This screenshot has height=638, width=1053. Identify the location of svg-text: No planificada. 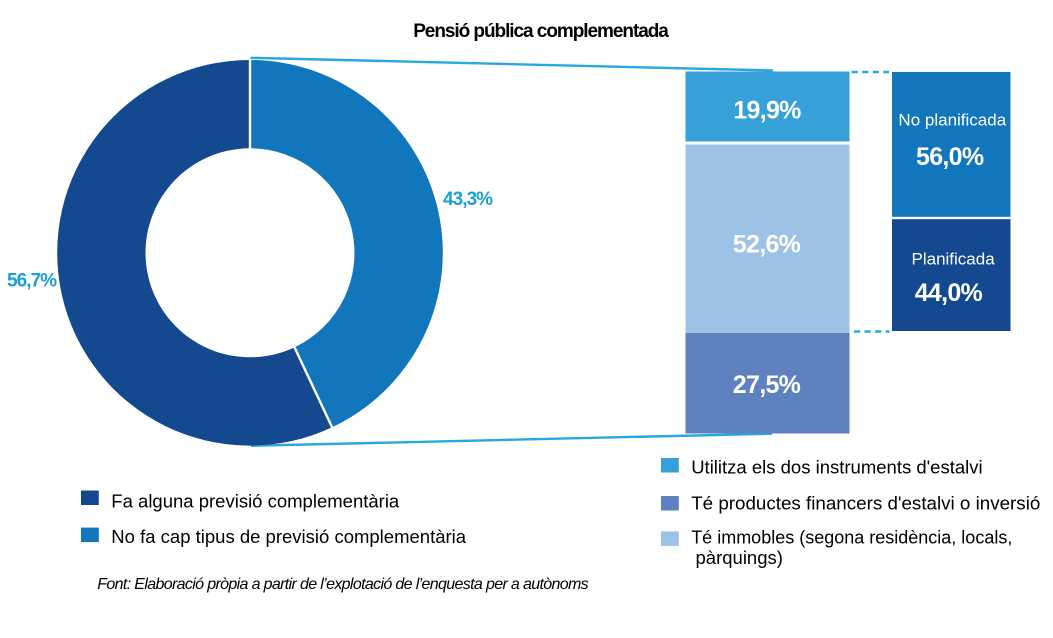
(952, 120).